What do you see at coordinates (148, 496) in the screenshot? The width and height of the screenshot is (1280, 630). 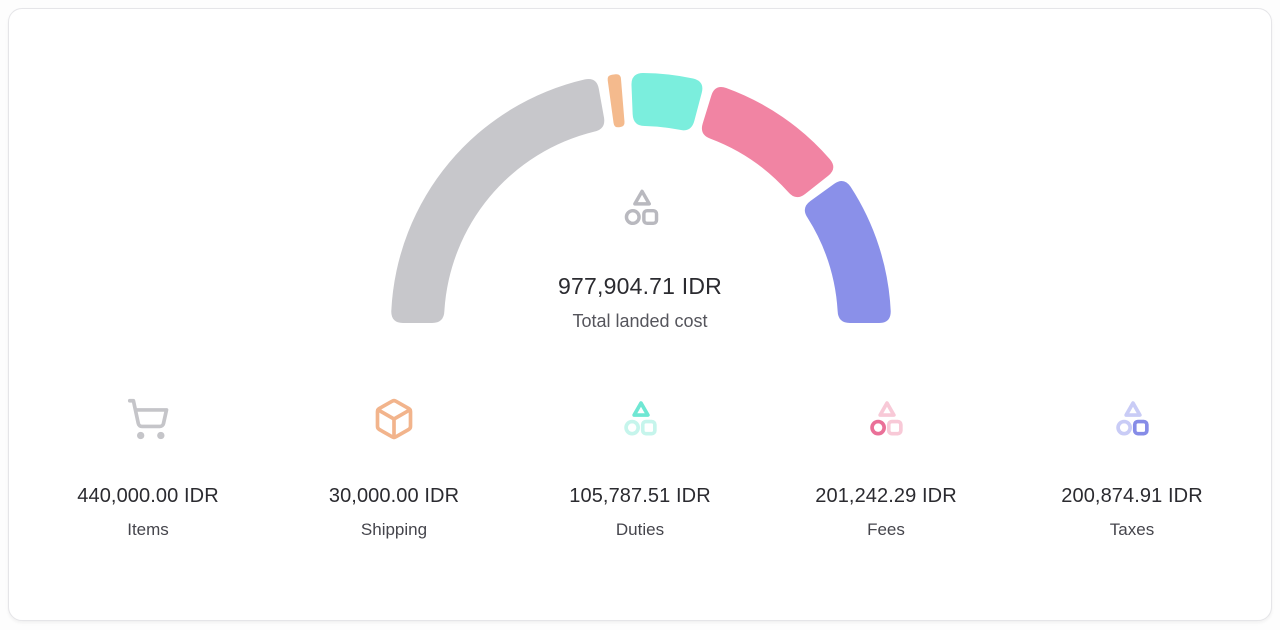 I see `items-value: 440,000.00 IDR` at bounding box center [148, 496].